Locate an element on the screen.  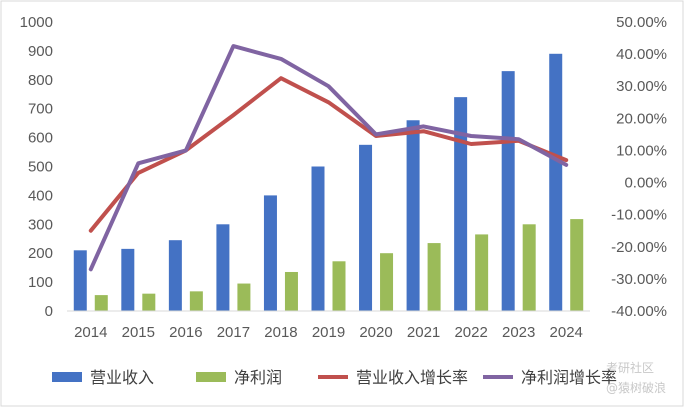
left-tick-label: 500 is located at coordinates (40, 167).